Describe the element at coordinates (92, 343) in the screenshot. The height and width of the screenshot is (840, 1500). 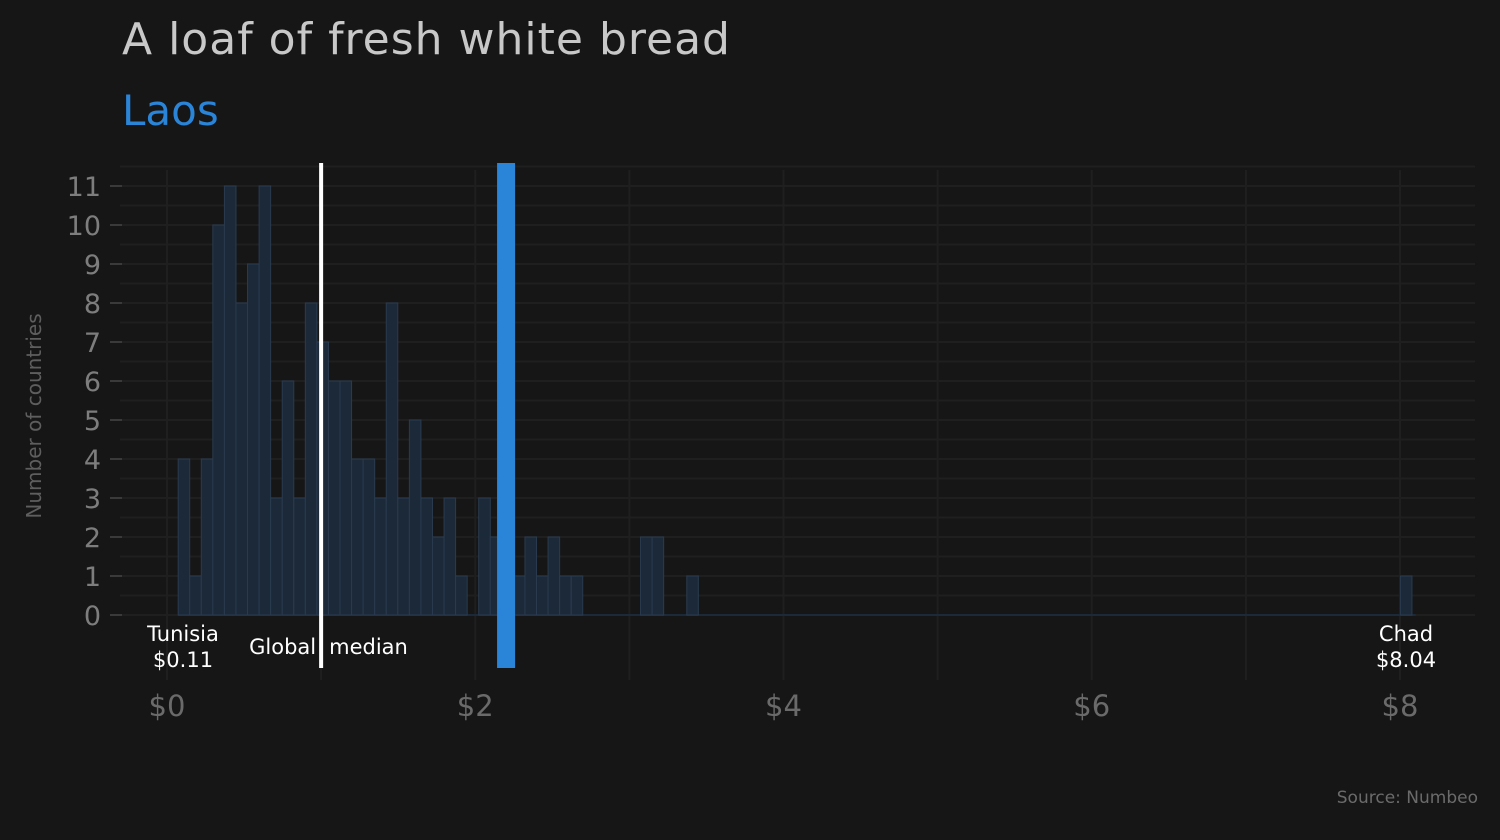
I see `y-tick-label: 7` at that location.